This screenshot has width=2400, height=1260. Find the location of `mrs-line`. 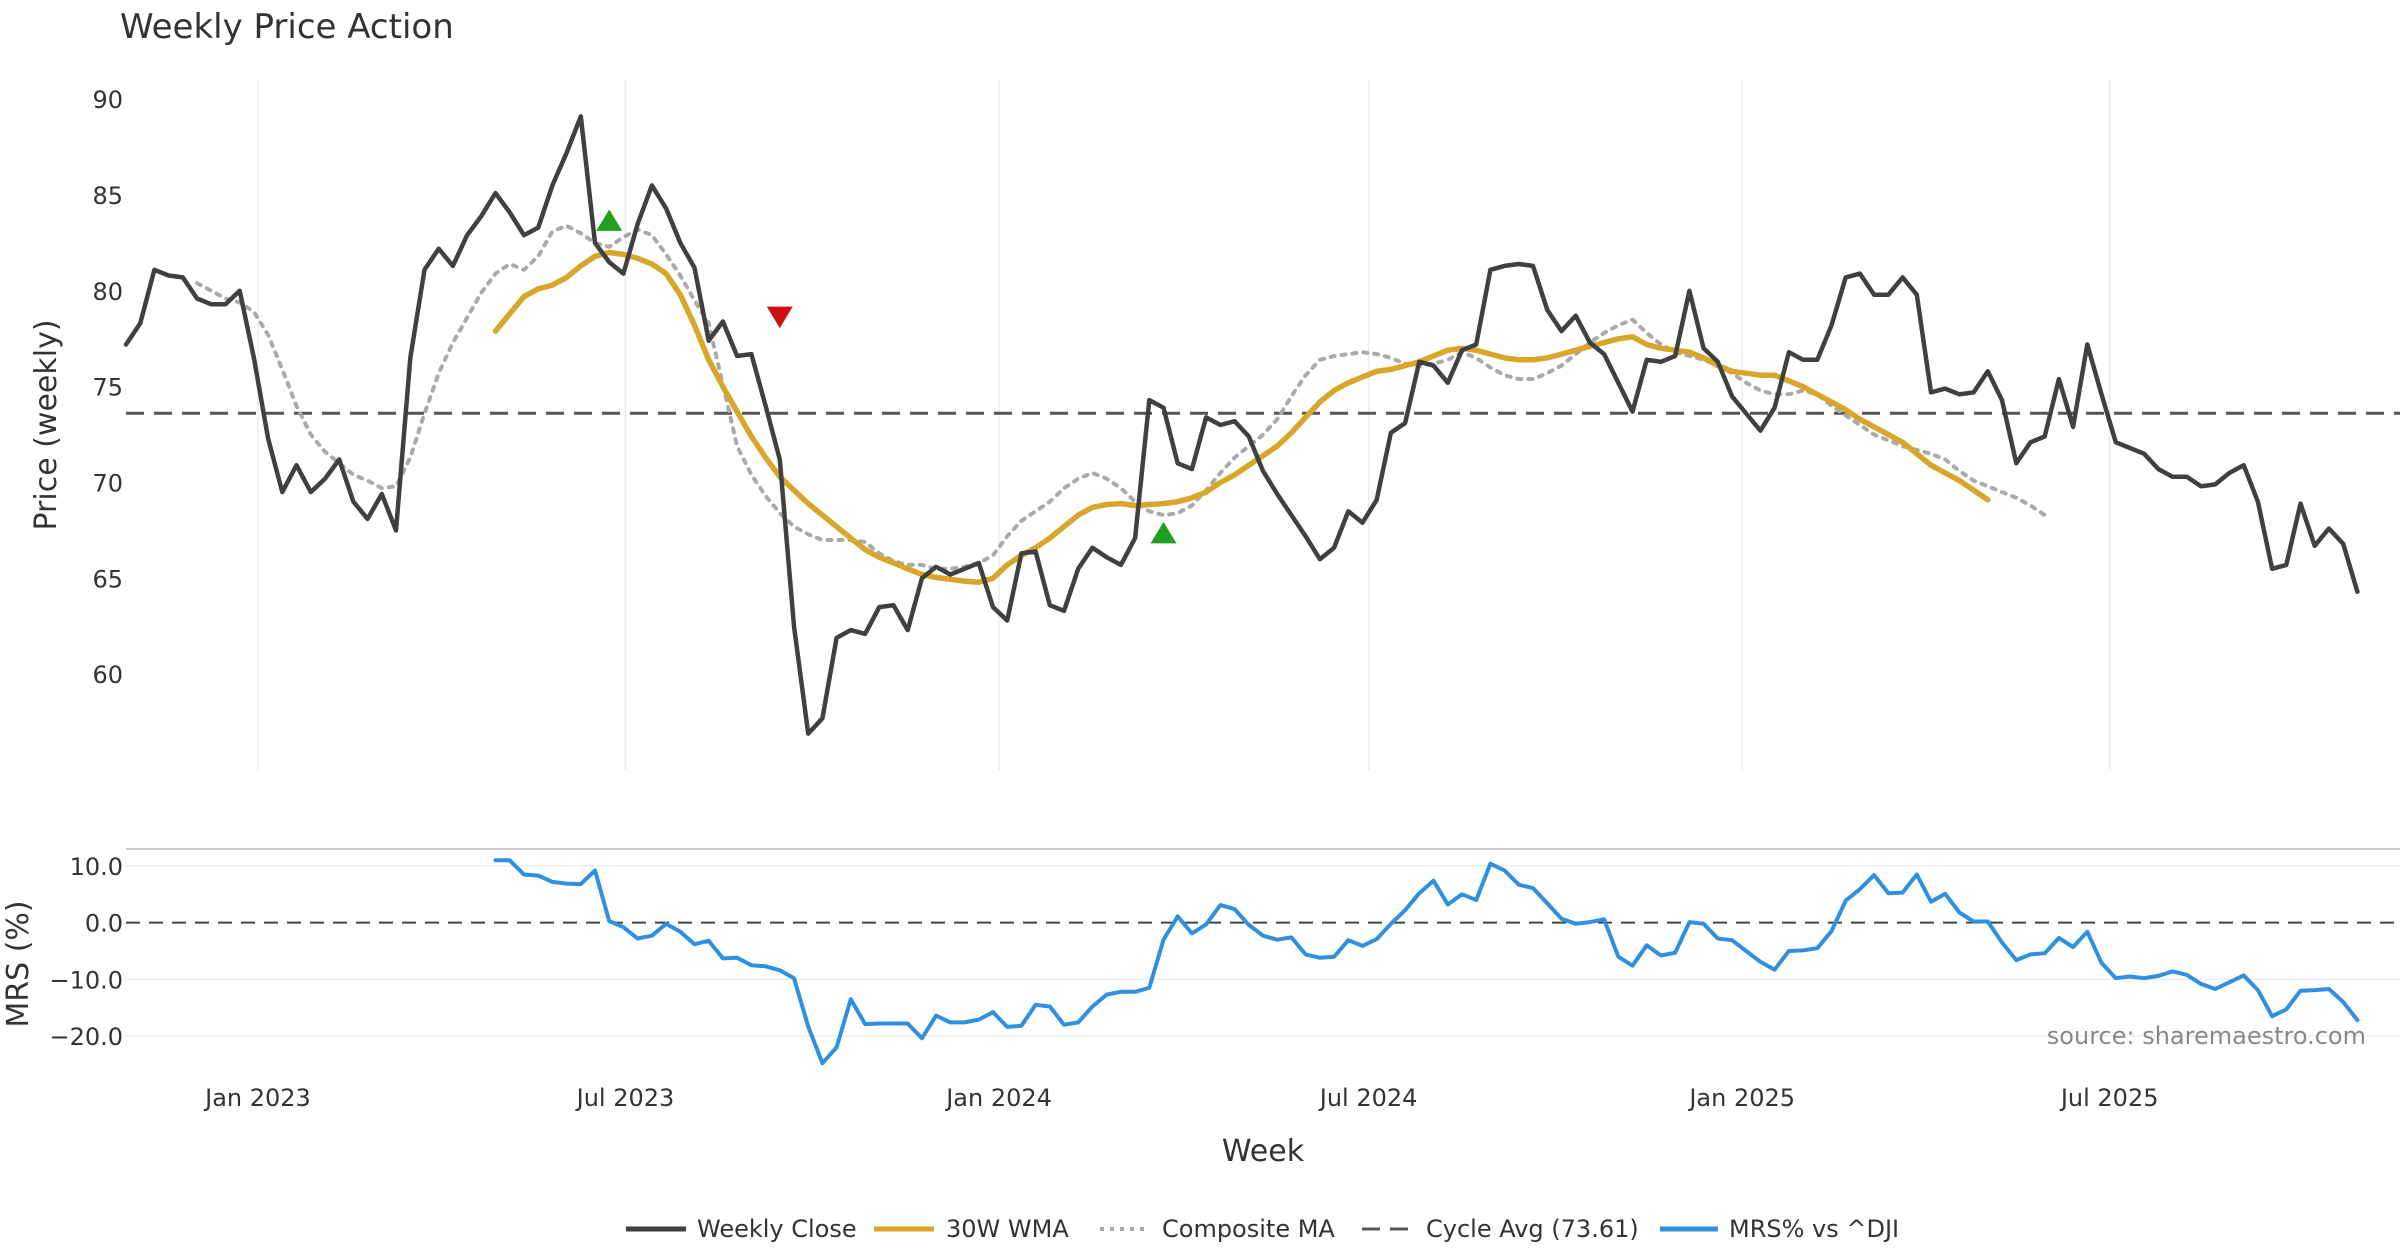

mrs-line is located at coordinates (1426, 962).